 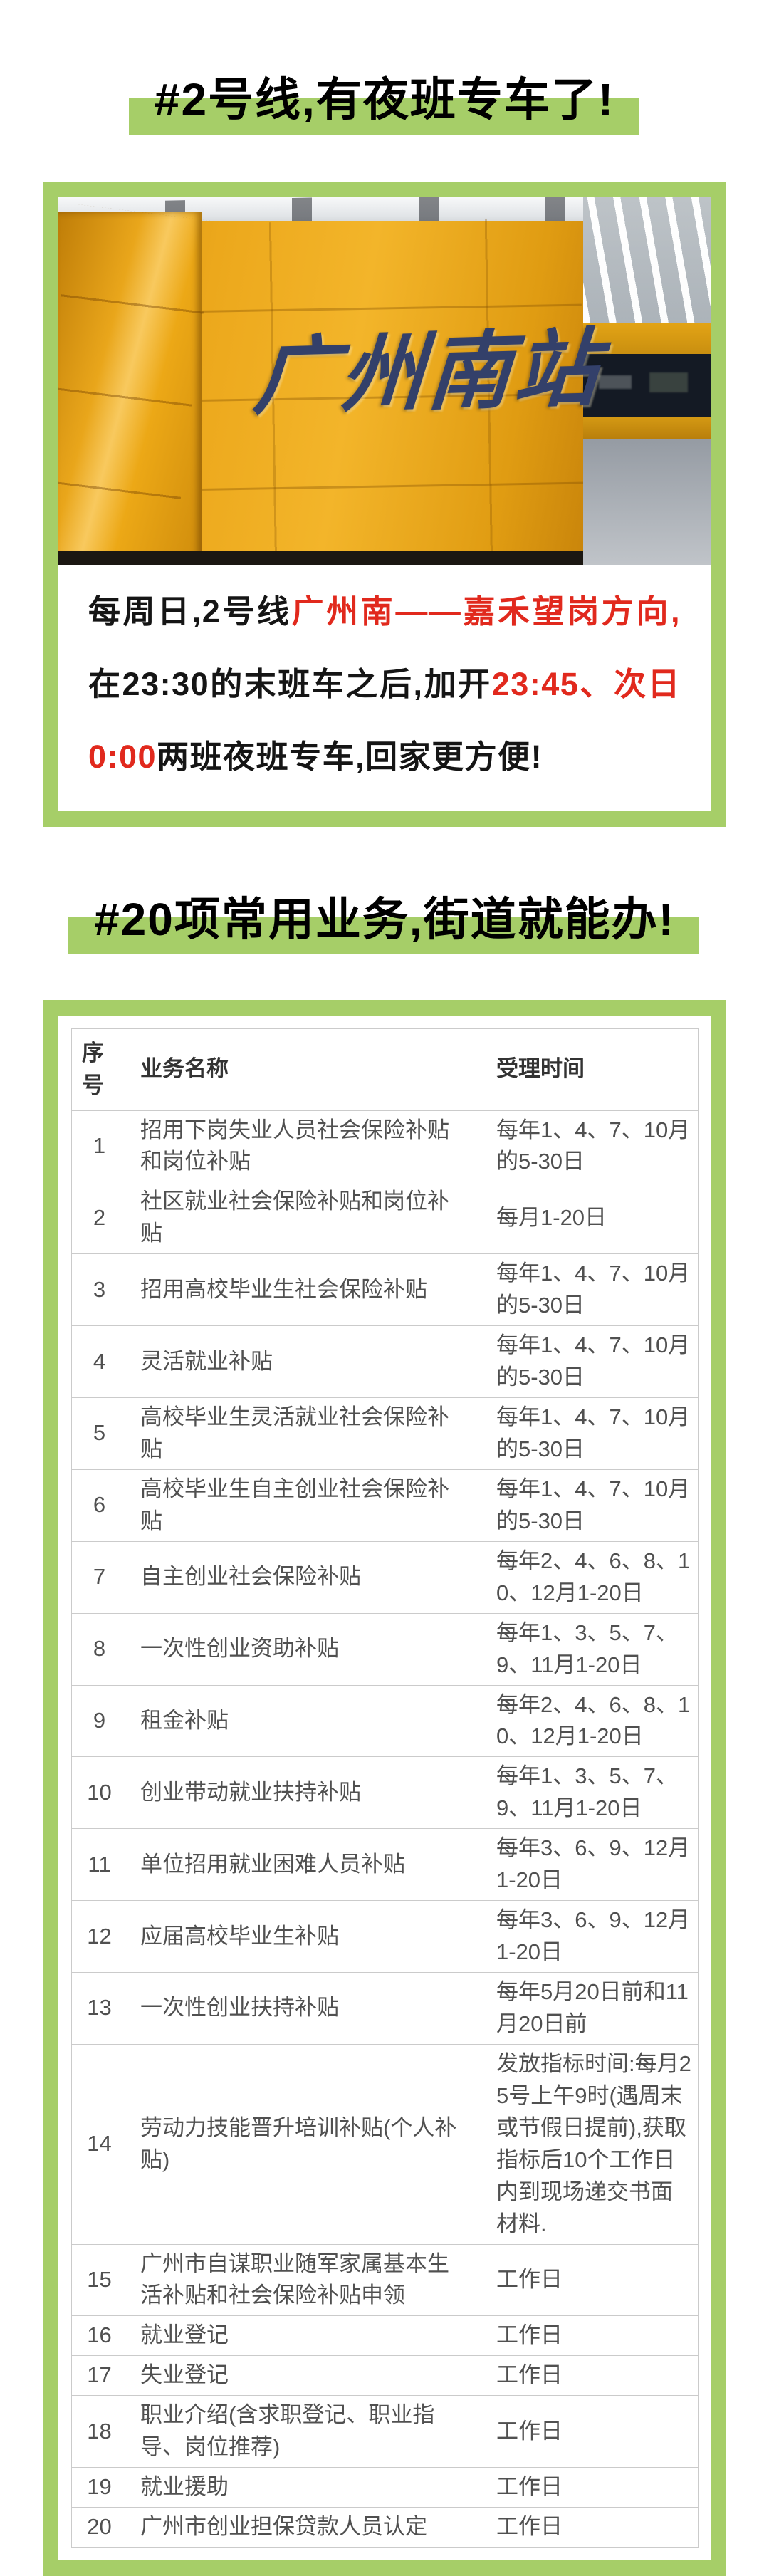 What do you see at coordinates (99, 1146) in the screenshot?
I see `row-number: 1` at bounding box center [99, 1146].